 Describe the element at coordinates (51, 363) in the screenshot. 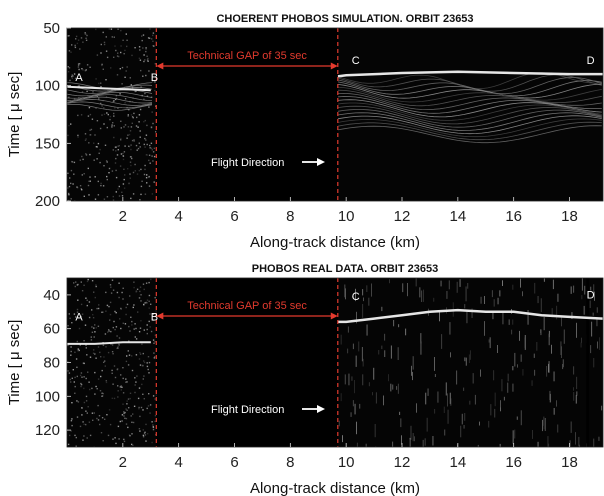

I see `y-tick-label: 80` at that location.